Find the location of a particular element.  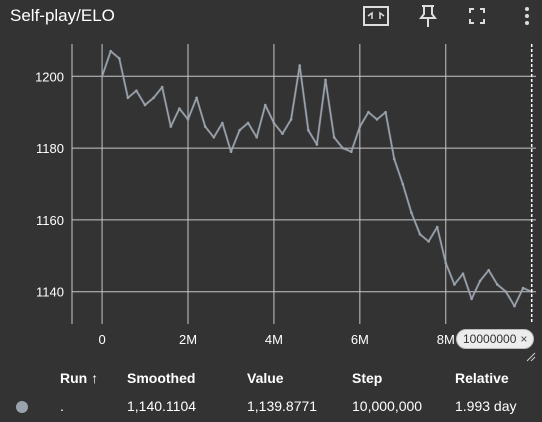

y-tick-label: 1160 is located at coordinates (50, 220).